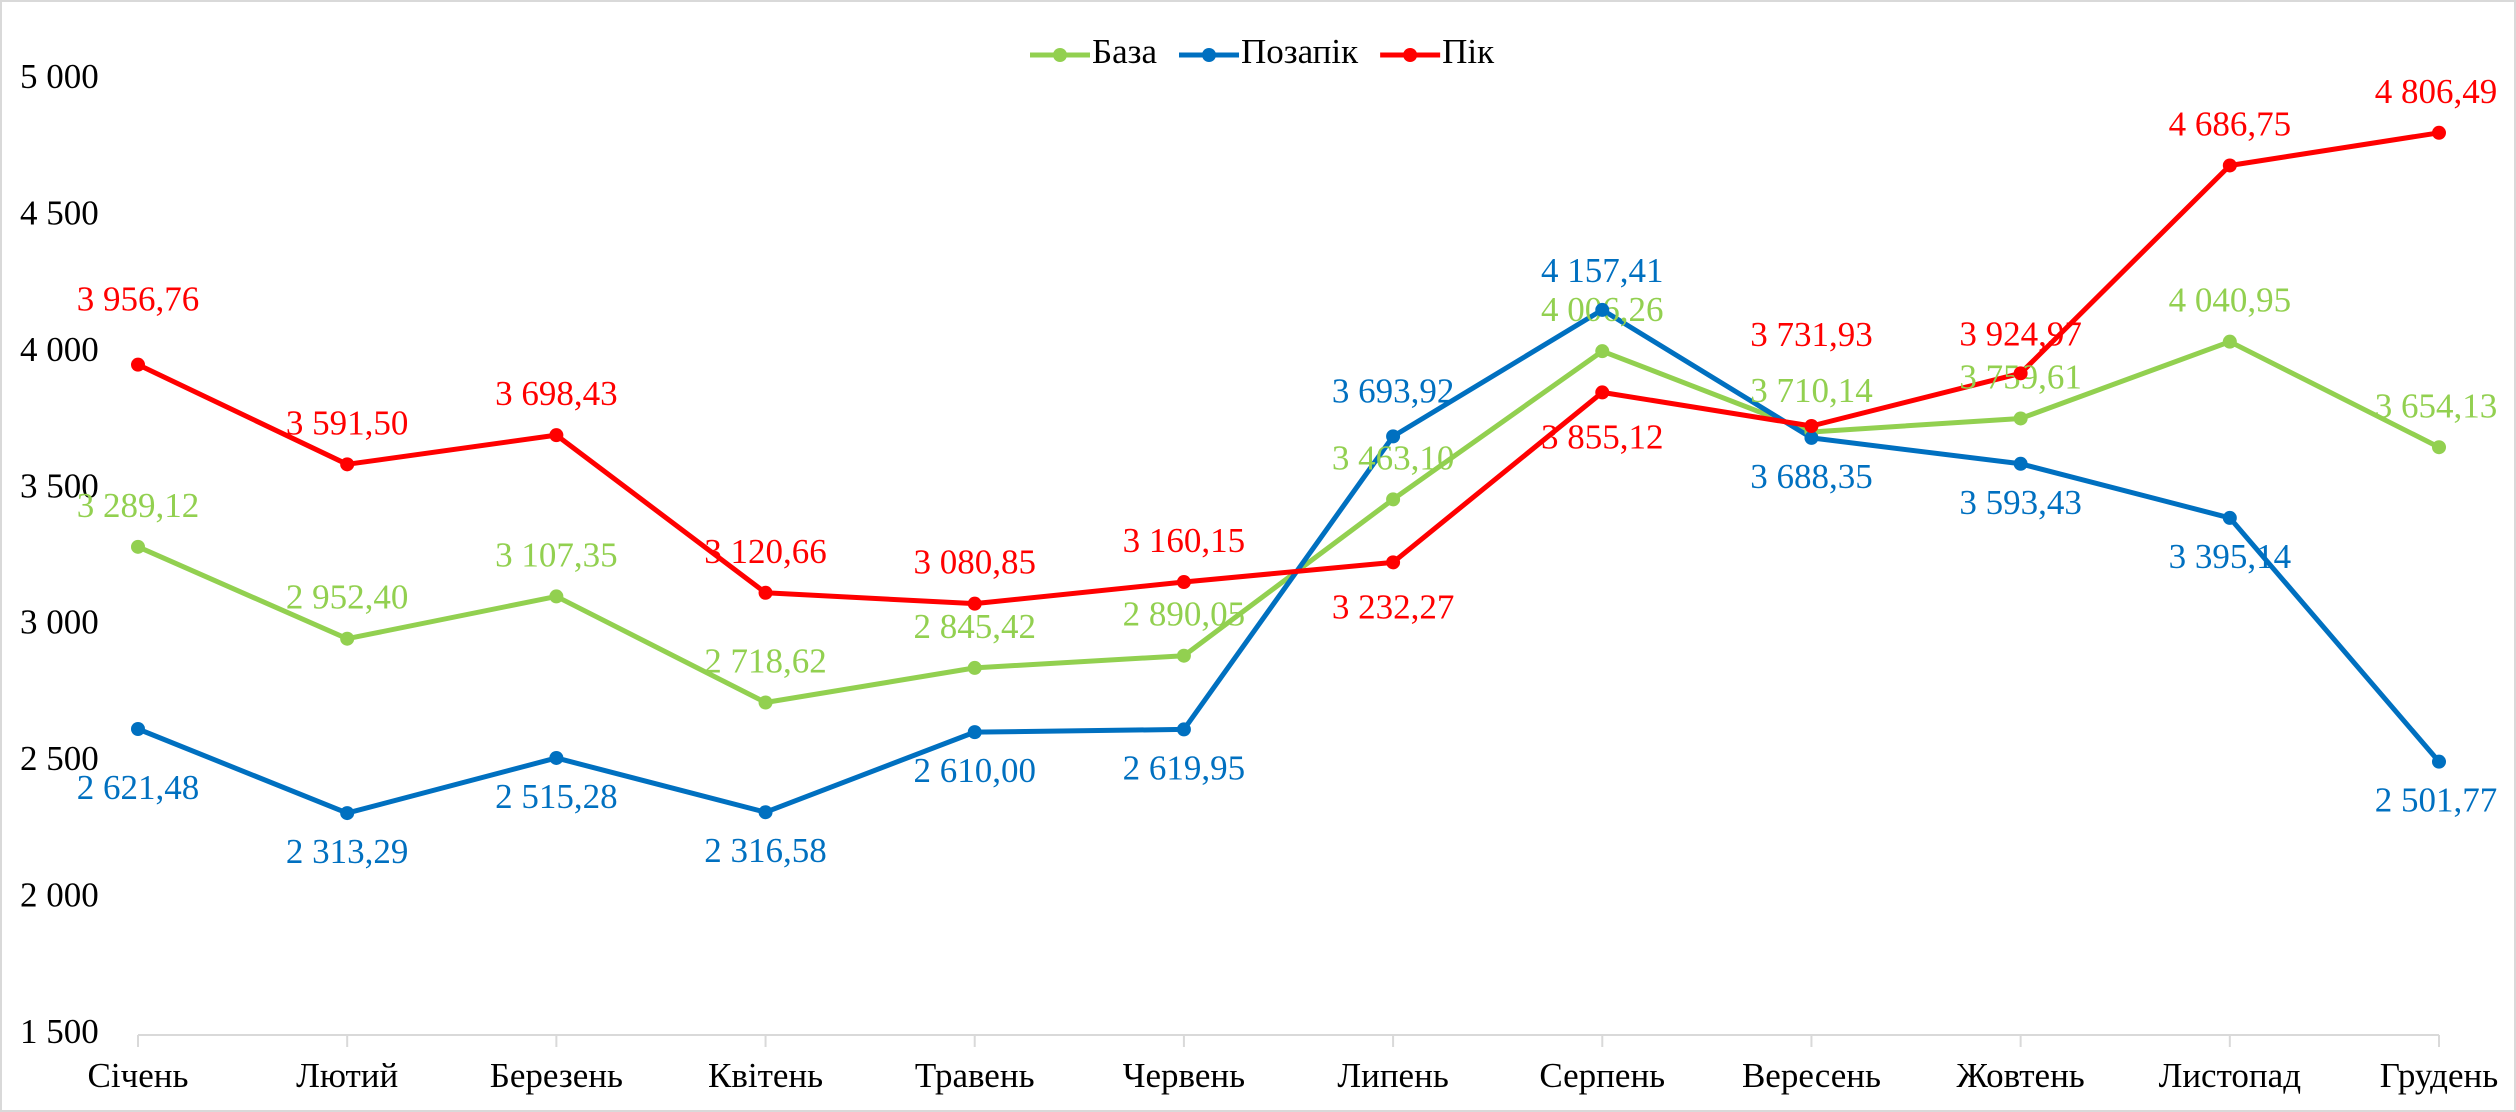  Describe the element at coordinates (59, 212) in the screenshot. I see `y-tick-label: 4 500` at that location.